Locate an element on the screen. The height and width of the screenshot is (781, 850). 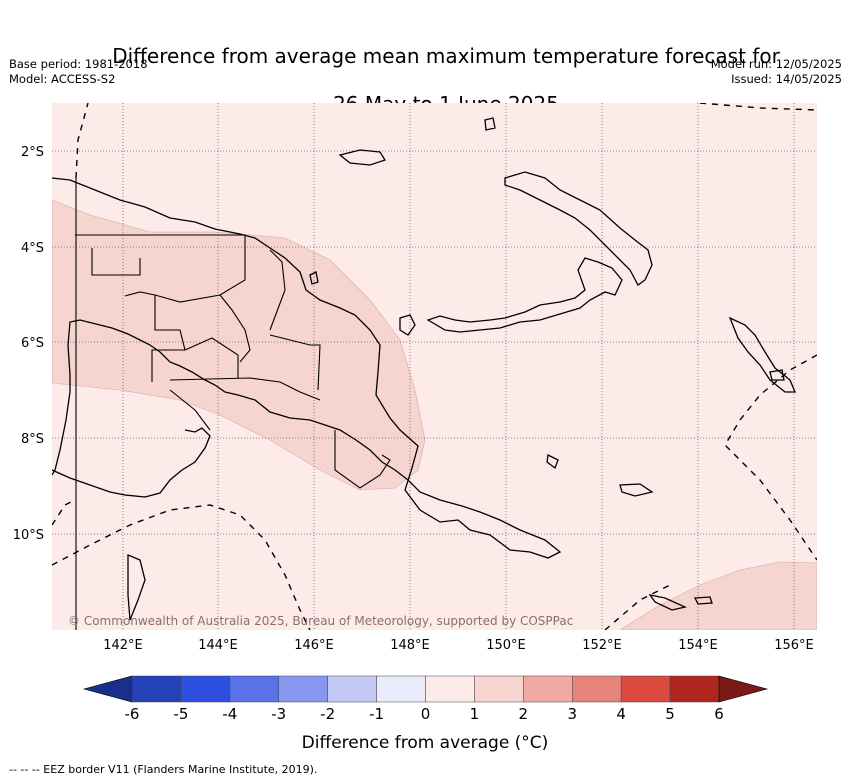
longitude-label: 154°E is located at coordinates (698, 645).